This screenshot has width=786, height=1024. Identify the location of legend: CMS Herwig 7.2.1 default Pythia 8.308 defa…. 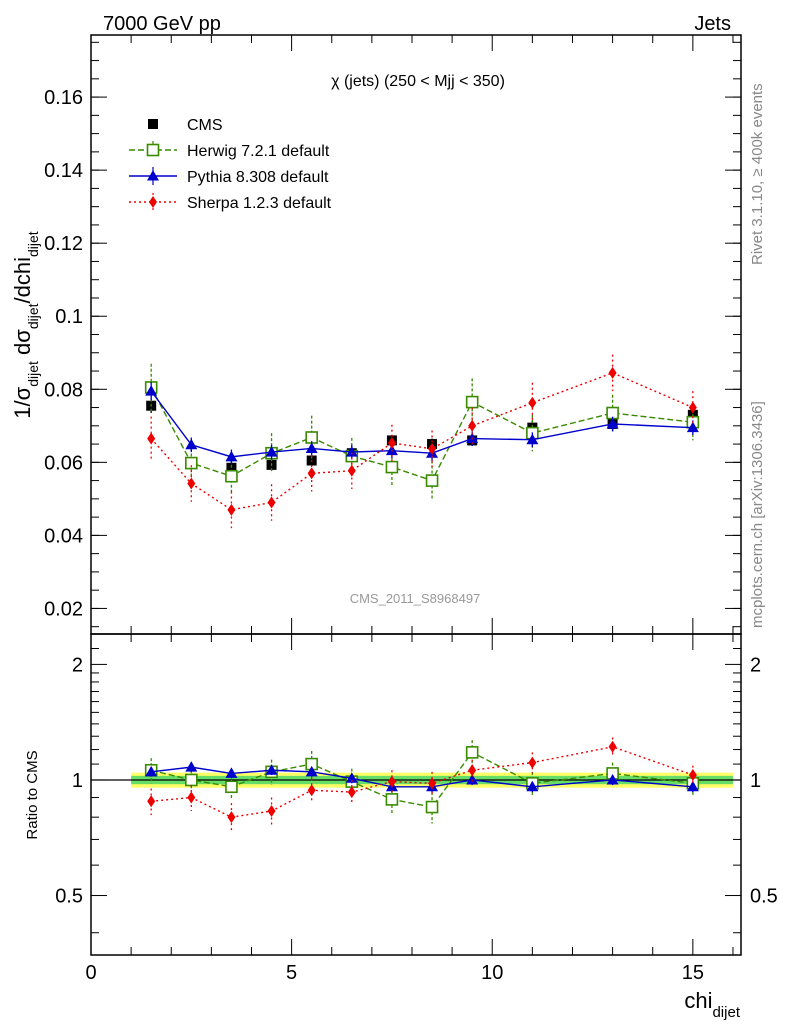
(230, 164).